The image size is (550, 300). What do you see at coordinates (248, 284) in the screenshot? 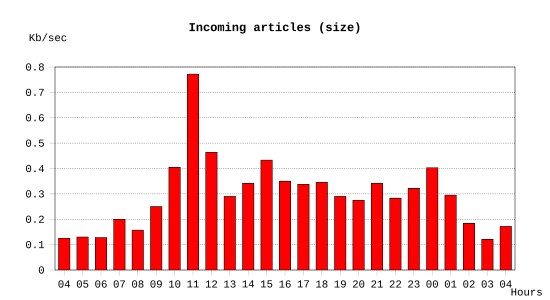
I see `x-tick-label: 14` at bounding box center [248, 284].